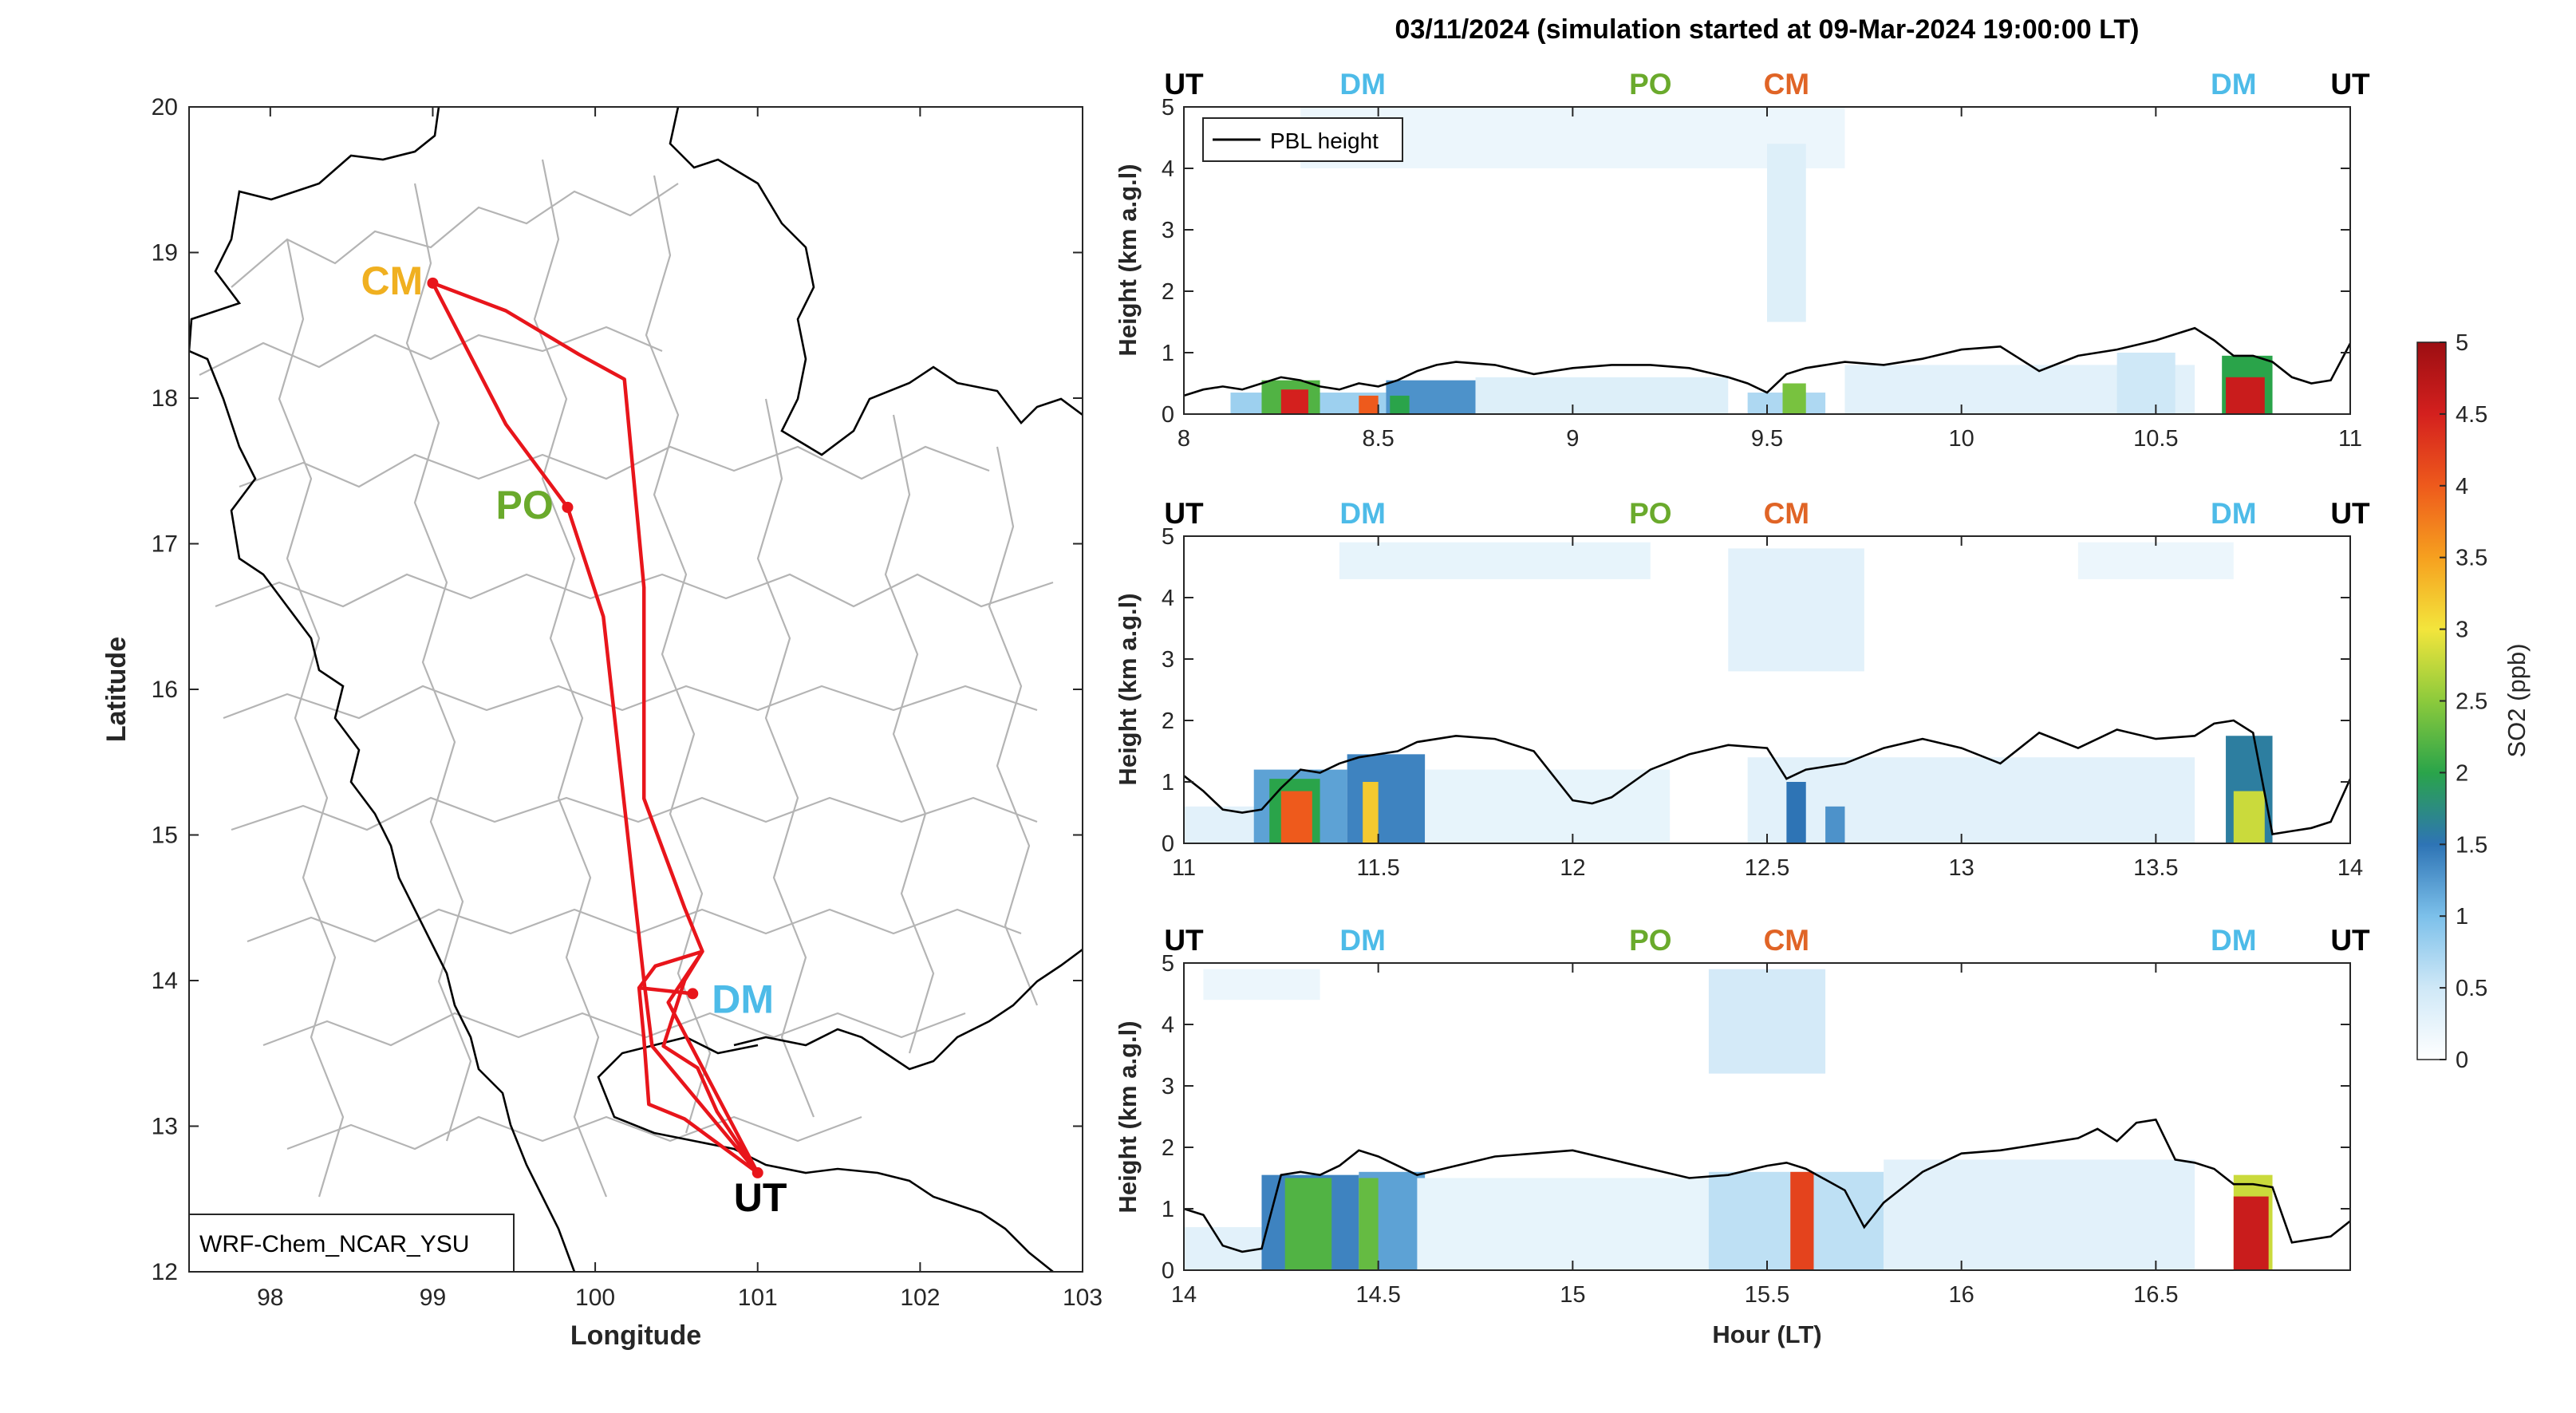  I want to click on p3-xtick-label-1: 14.5, so click(1377, 1295).